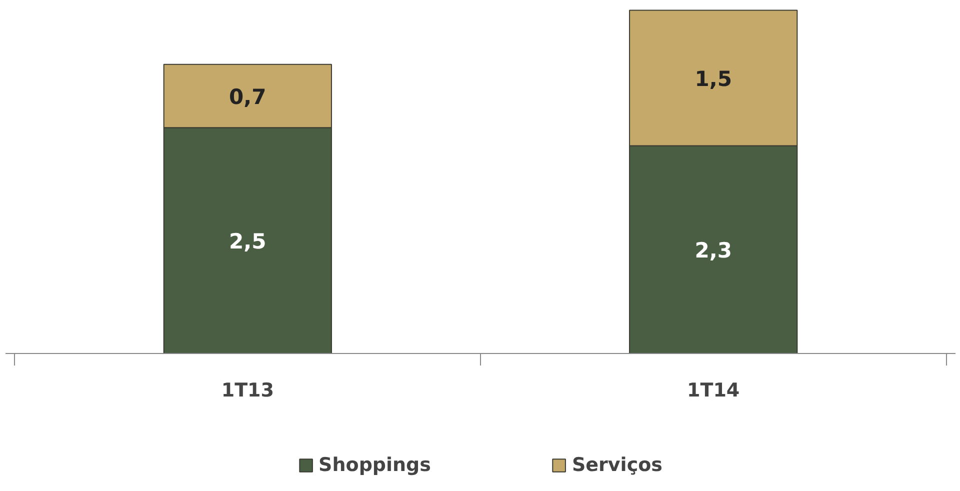 This screenshot has height=491, width=960. Describe the element at coordinates (374, 465) in the screenshot. I see `legend-label: Shoppings` at that location.